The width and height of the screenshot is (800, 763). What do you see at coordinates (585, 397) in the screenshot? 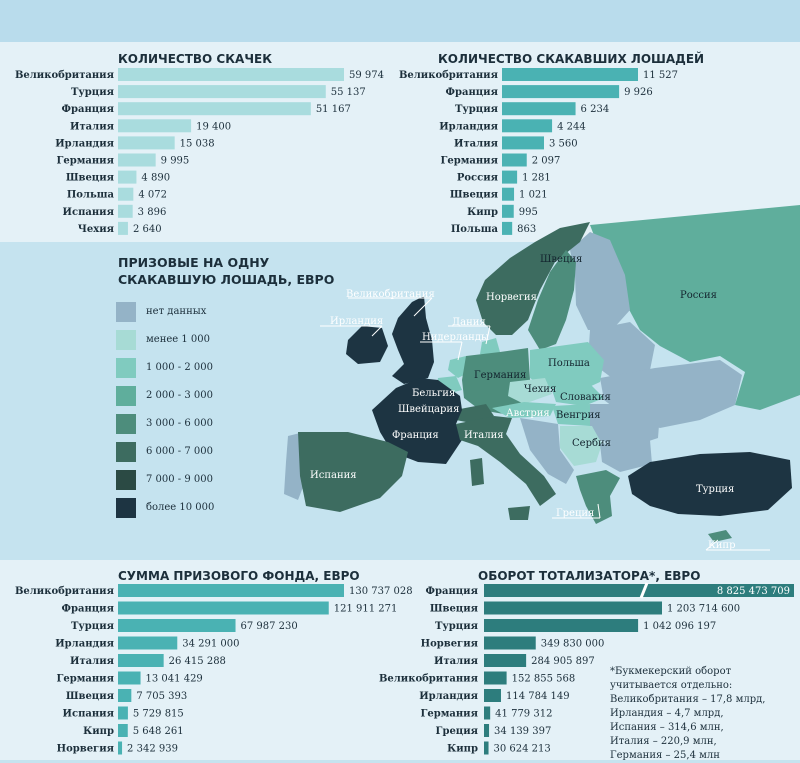
I see `label-slovakia: Словакия` at bounding box center [585, 397].